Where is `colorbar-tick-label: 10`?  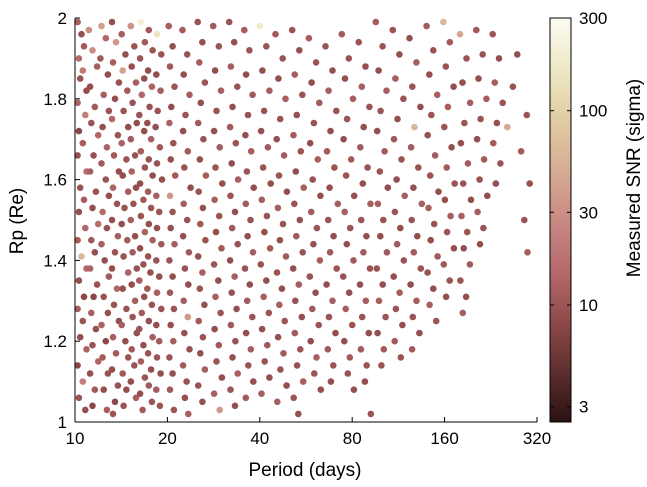
colorbar-tick-label: 10 is located at coordinates (588, 305).